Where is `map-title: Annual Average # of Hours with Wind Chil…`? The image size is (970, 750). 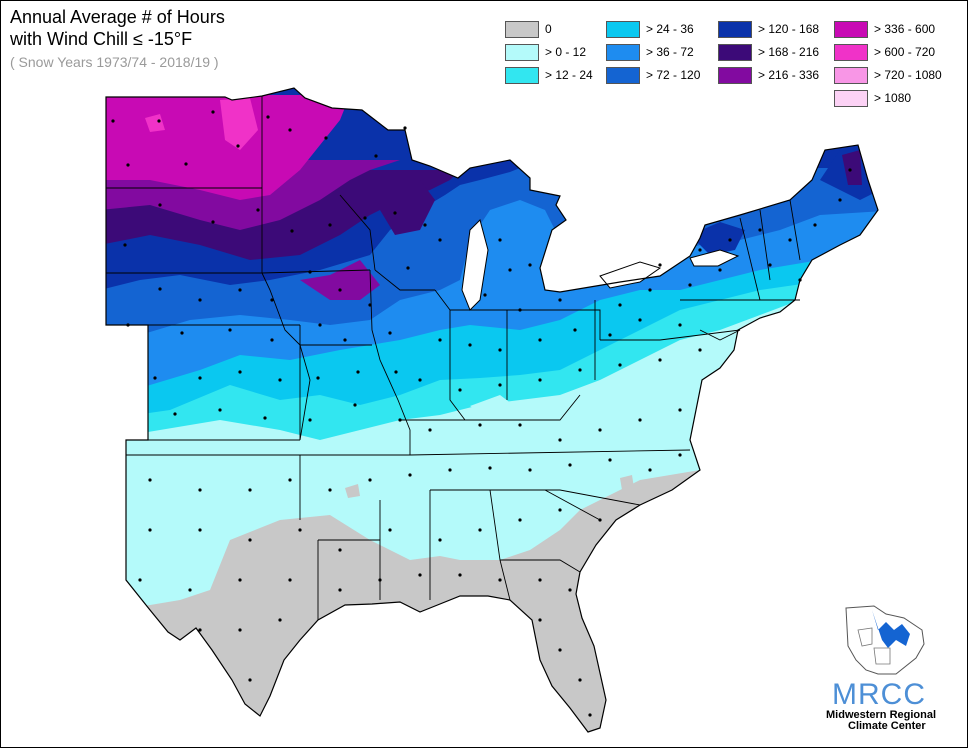
map-title: Annual Average # of Hours with Wind Chil… is located at coordinates (117, 39).